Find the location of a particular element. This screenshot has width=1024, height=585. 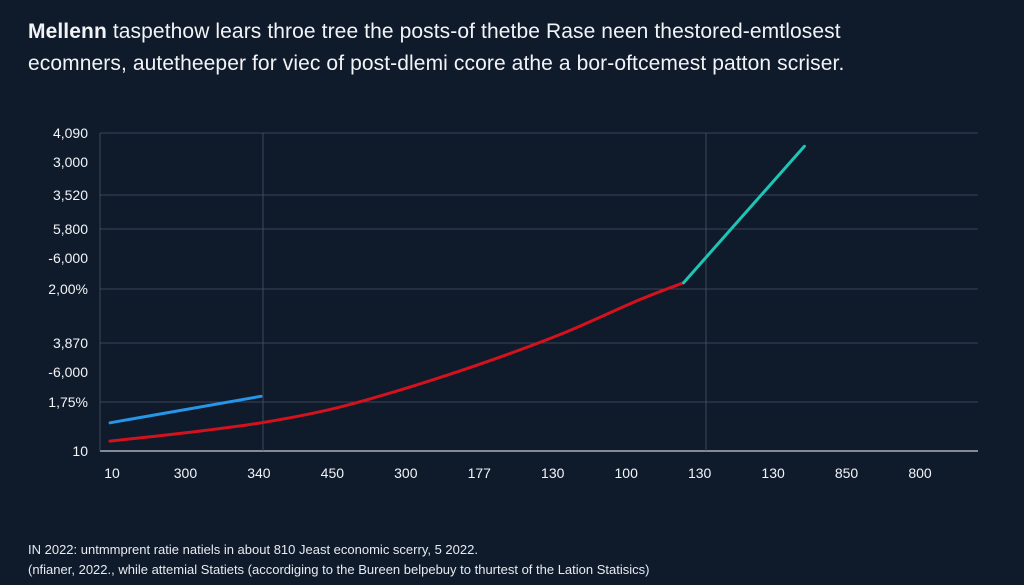

x-tick-label: 177 is located at coordinates (480, 473).